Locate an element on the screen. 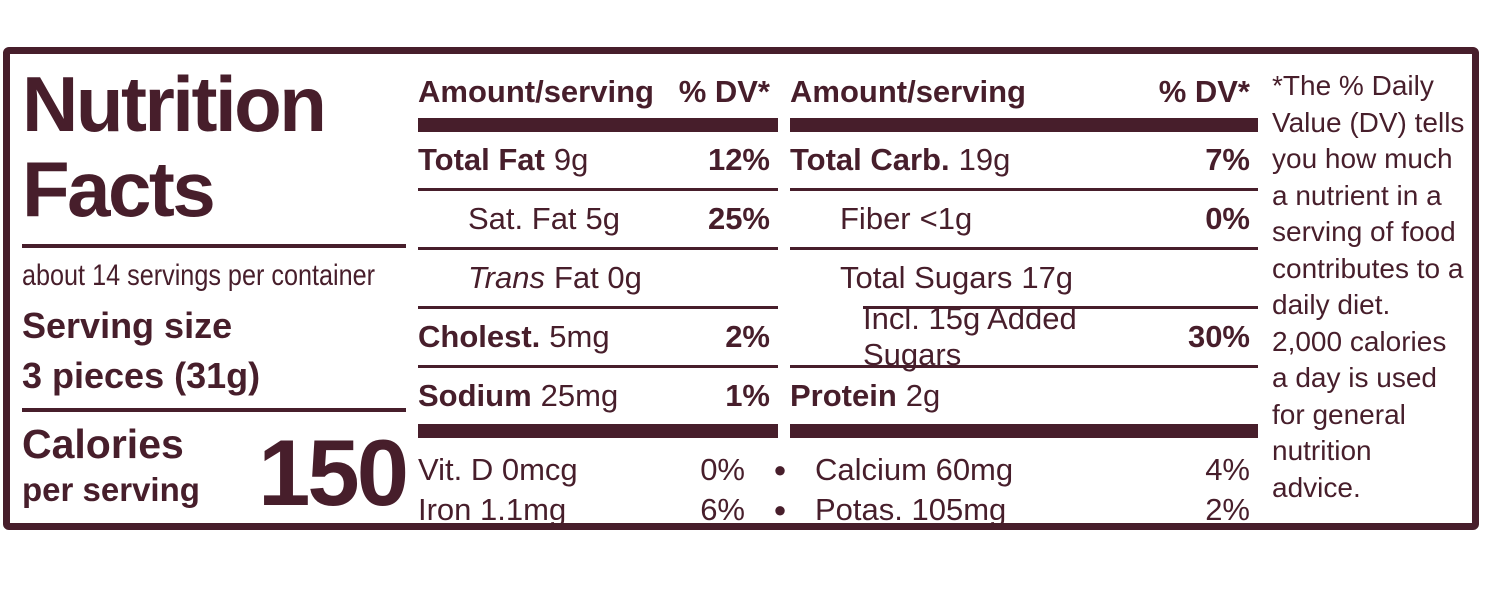 The width and height of the screenshot is (1500, 594). nutrient-row-sat-fat: Sat. Fat 5g 25% is located at coordinates (598, 219).